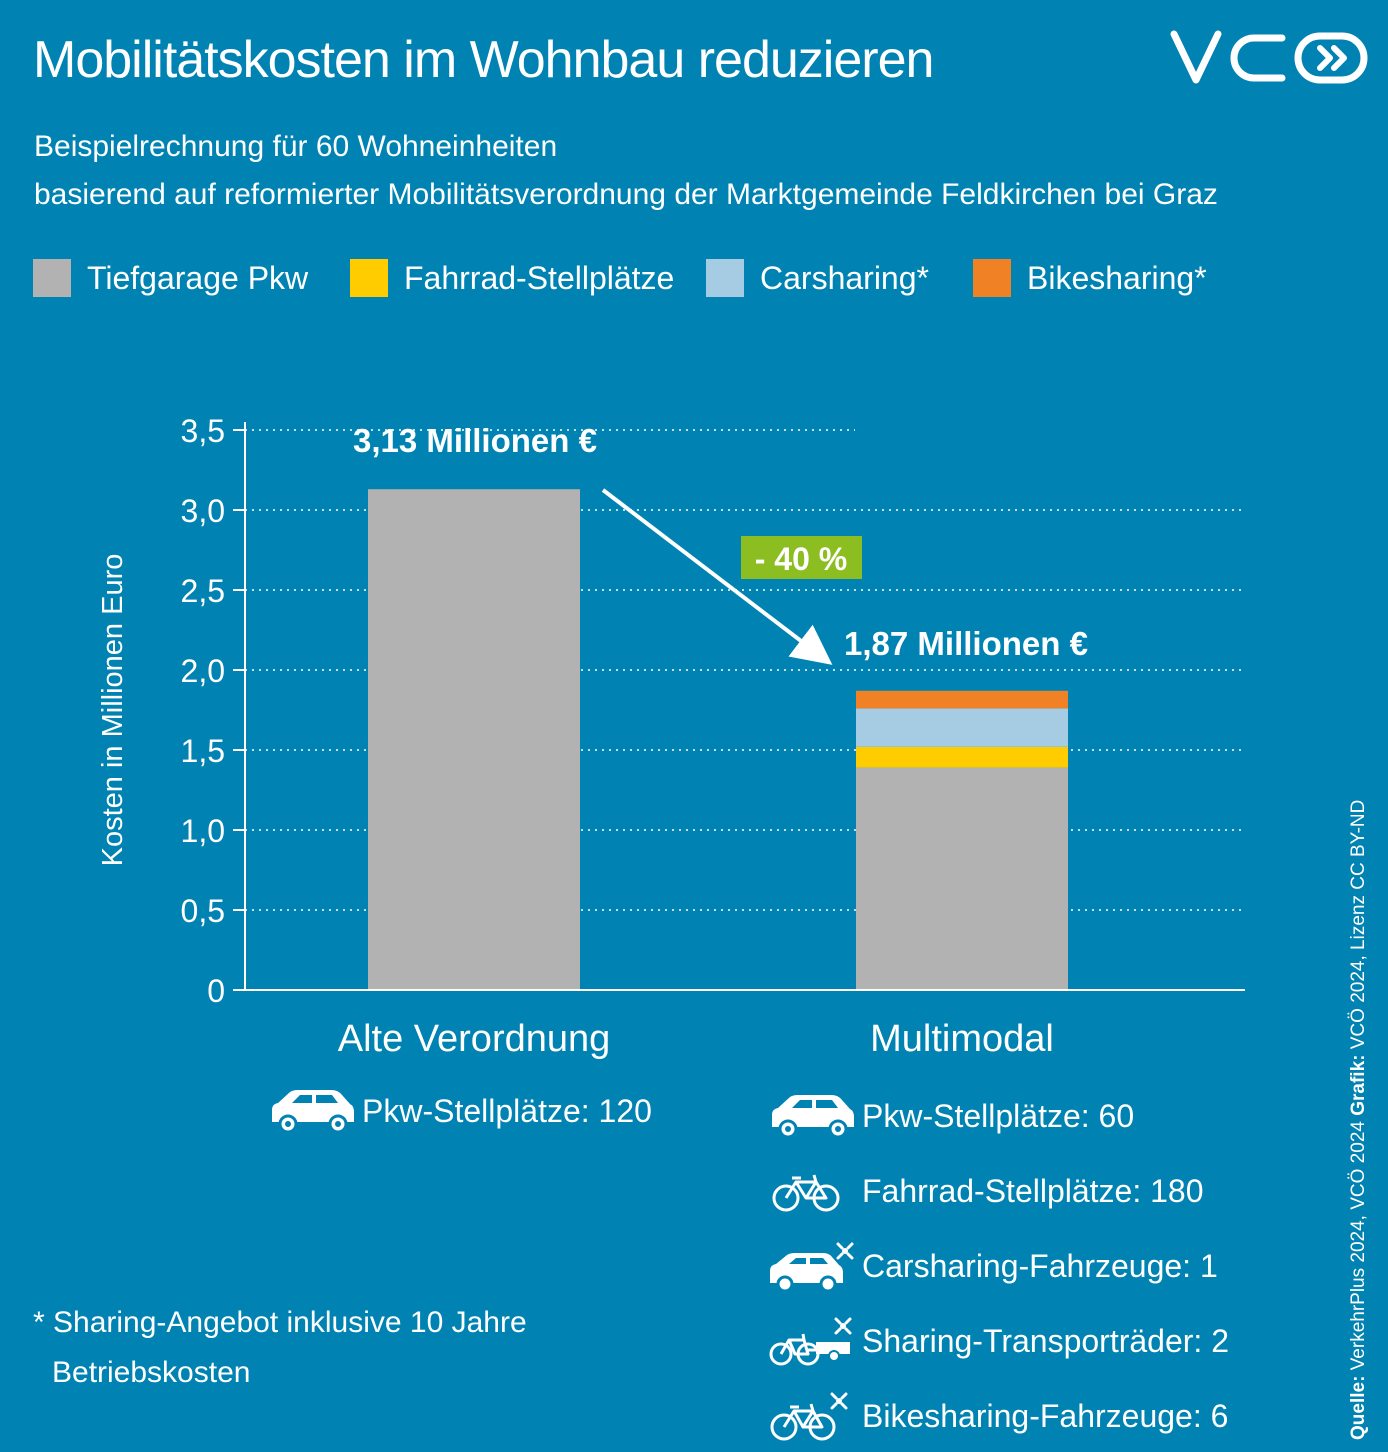 The image size is (1388, 1452). What do you see at coordinates (1358, 1245) in the screenshot?
I see `source-text: VerkehrPlus 2024, VCÖ 2024` at bounding box center [1358, 1245].